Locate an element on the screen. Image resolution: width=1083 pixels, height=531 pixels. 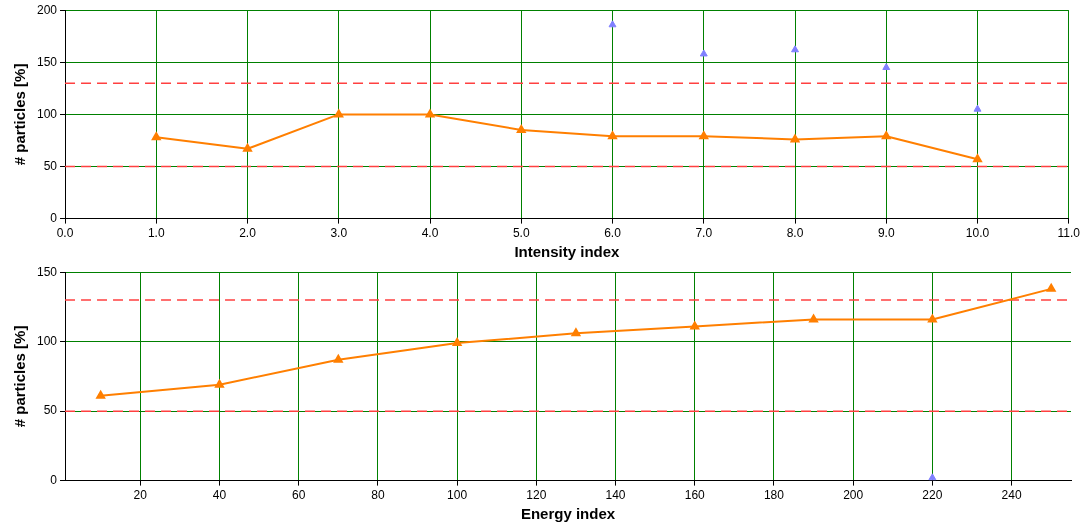
x-tick-label: 2.0 is located at coordinates (248, 233).